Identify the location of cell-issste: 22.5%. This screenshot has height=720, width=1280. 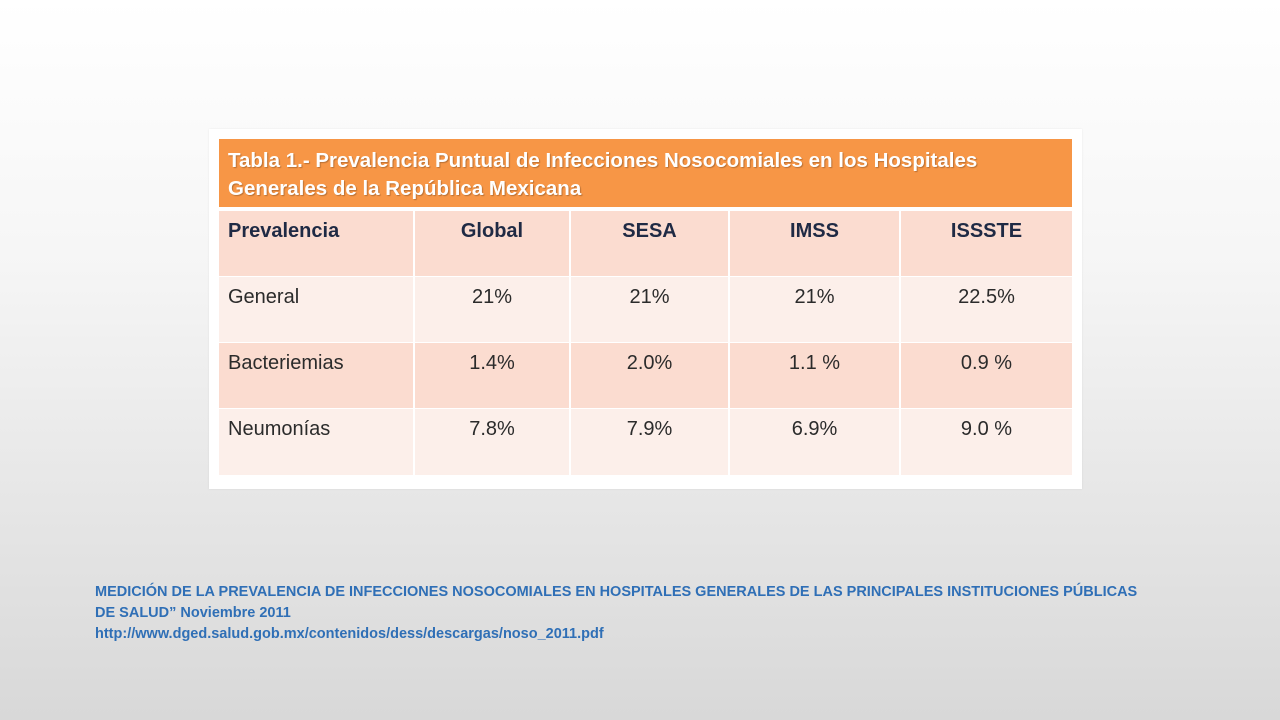
(985, 309).